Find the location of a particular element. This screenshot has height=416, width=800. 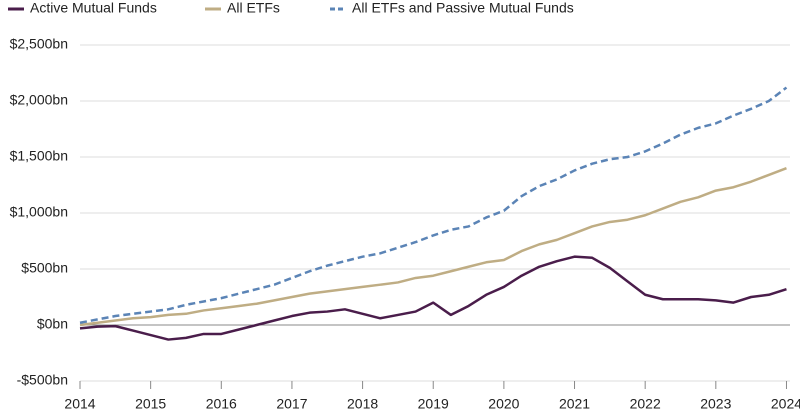

legend-label: Active Mutual Funds is located at coordinates (93, 8).